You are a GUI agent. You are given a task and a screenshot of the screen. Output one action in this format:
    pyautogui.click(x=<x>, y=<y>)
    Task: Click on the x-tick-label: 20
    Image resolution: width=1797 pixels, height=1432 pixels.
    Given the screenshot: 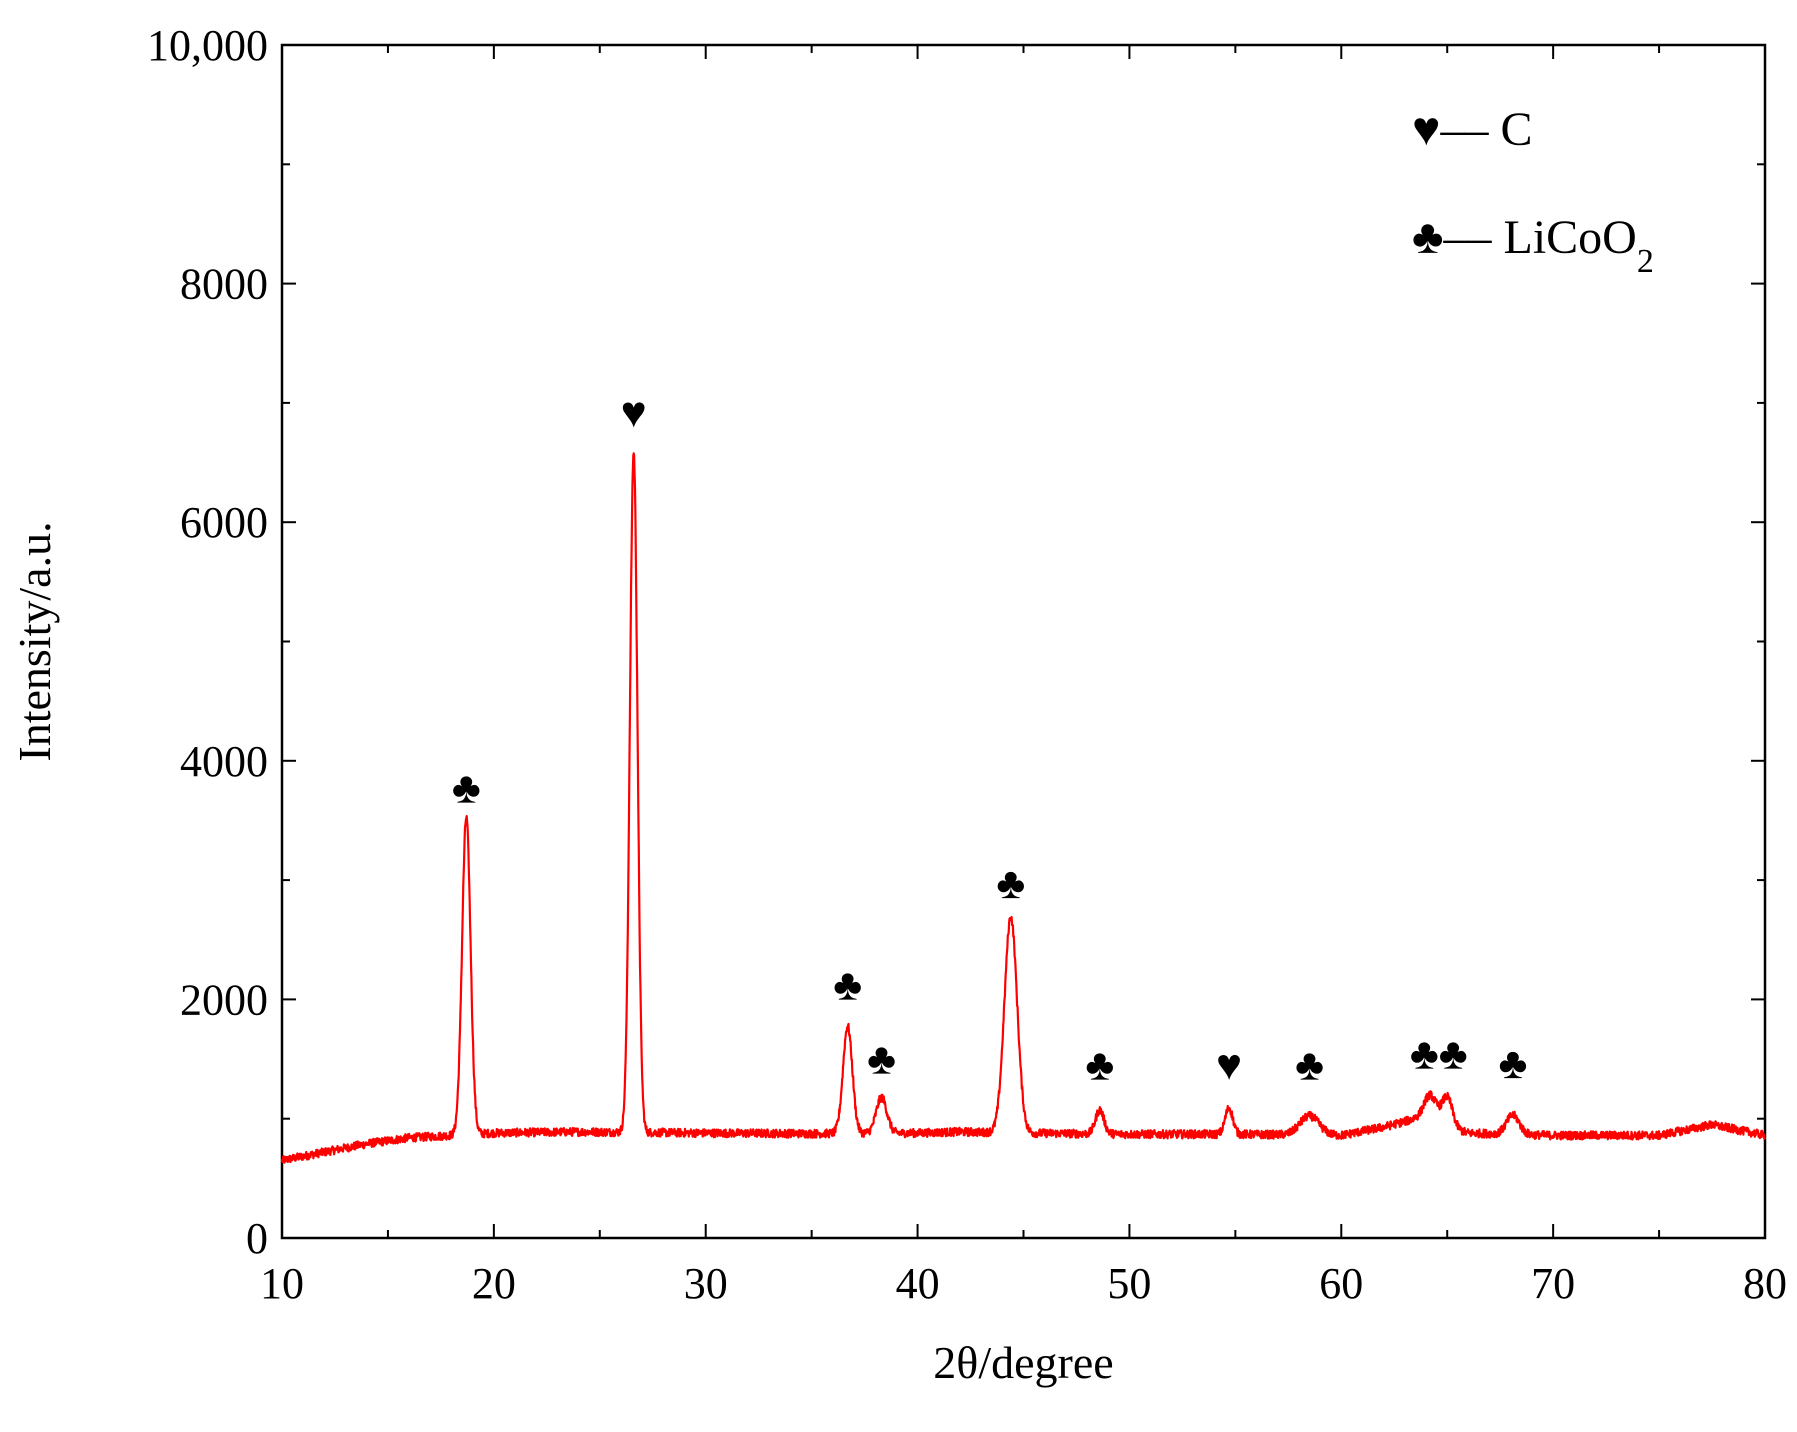 What is the action you would take?
    pyautogui.click(x=494, y=1283)
    